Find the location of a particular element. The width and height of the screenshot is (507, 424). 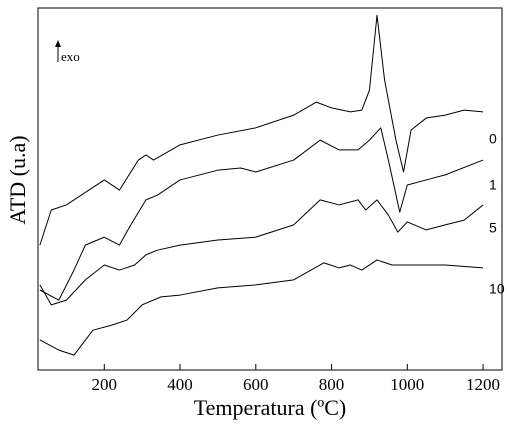

x-tick-label: 200 is located at coordinates (105, 384).